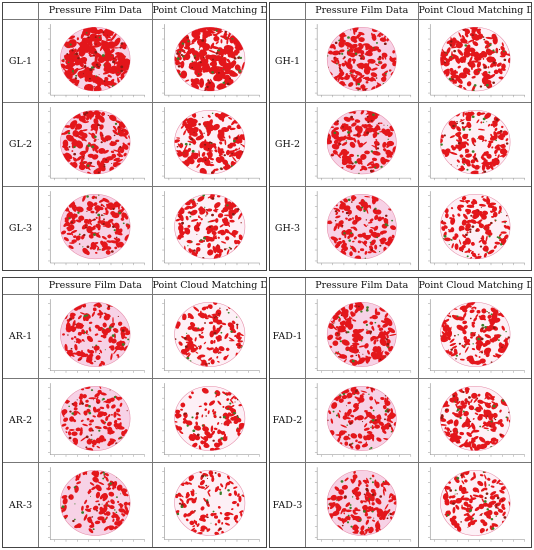  What do you see at coordinates (288, 505) in the screenshot?
I see `row-label: FAD-3` at bounding box center [288, 505].